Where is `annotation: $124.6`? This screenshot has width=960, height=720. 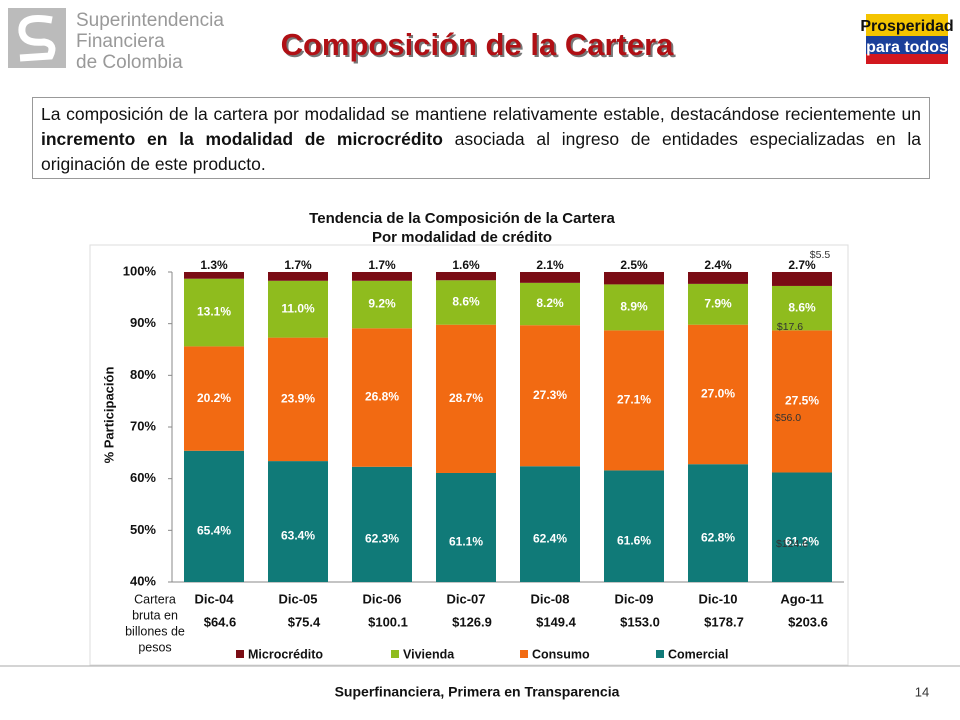
annotation: $124.6 is located at coordinates (792, 544).